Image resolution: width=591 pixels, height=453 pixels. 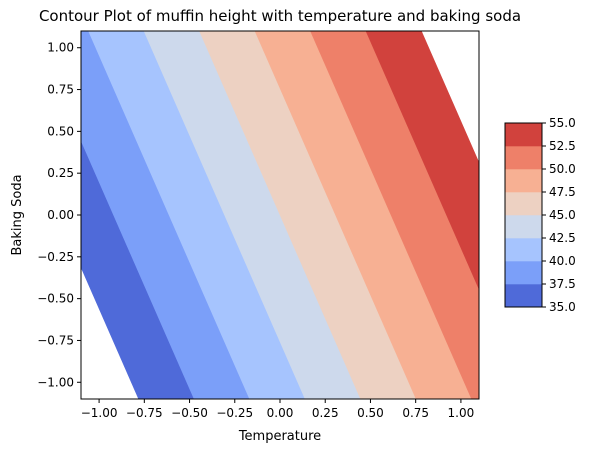 What do you see at coordinates (17, 214) in the screenshot?
I see `y-axis-label: Baking Soda` at bounding box center [17, 214].